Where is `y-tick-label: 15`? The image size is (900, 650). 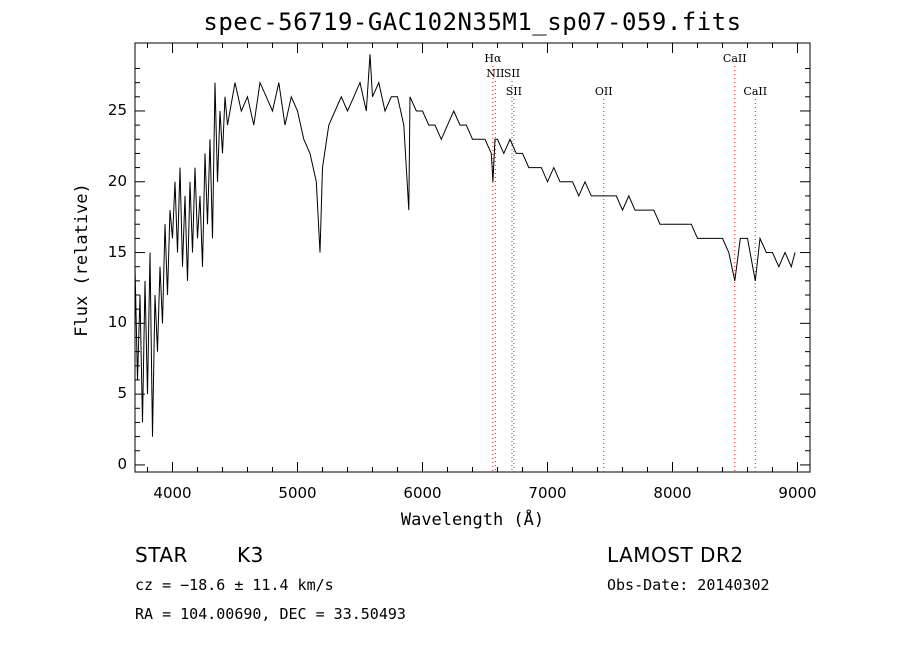 y-tick-label: 15 is located at coordinates (117, 251).